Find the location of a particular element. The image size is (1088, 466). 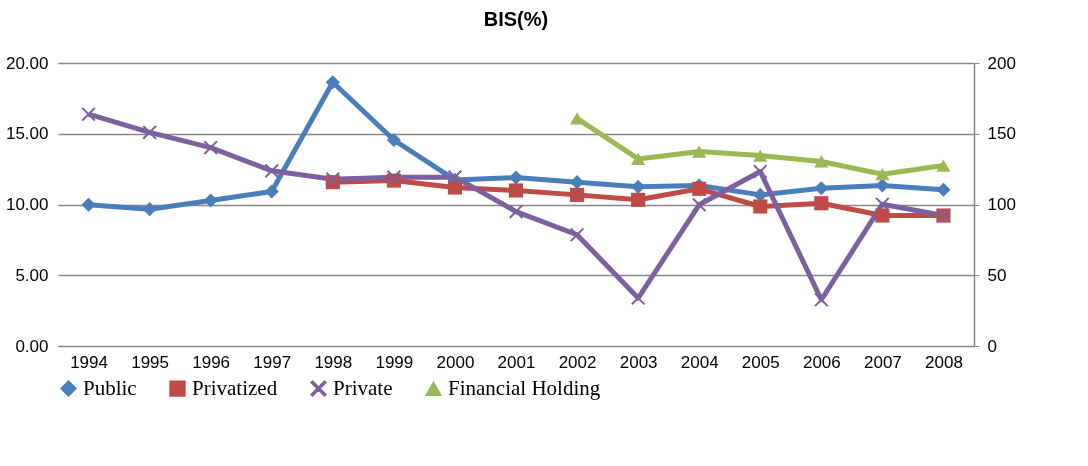

y-tick-label: 15.00 is located at coordinates (27, 134).